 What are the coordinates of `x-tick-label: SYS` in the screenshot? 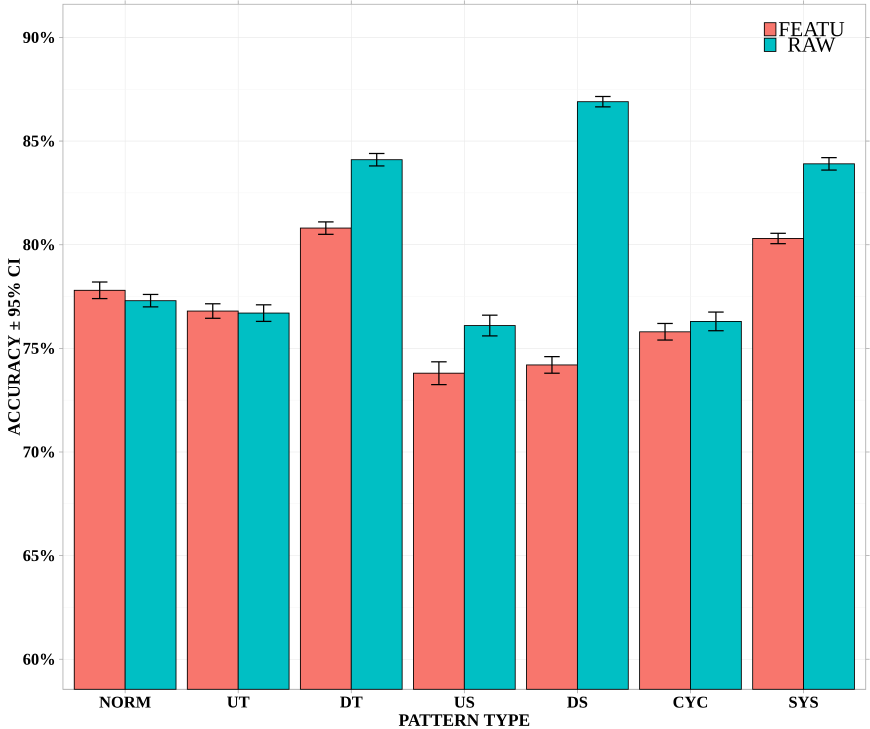 It's located at (803, 702).